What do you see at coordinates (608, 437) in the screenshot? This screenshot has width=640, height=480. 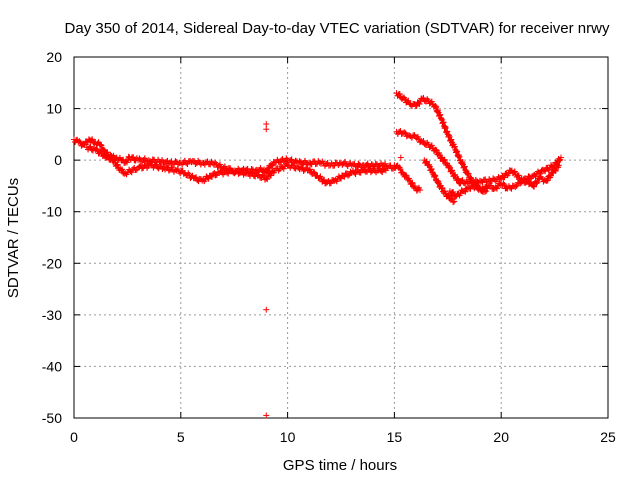 I see `x-tick-label: 25` at bounding box center [608, 437].